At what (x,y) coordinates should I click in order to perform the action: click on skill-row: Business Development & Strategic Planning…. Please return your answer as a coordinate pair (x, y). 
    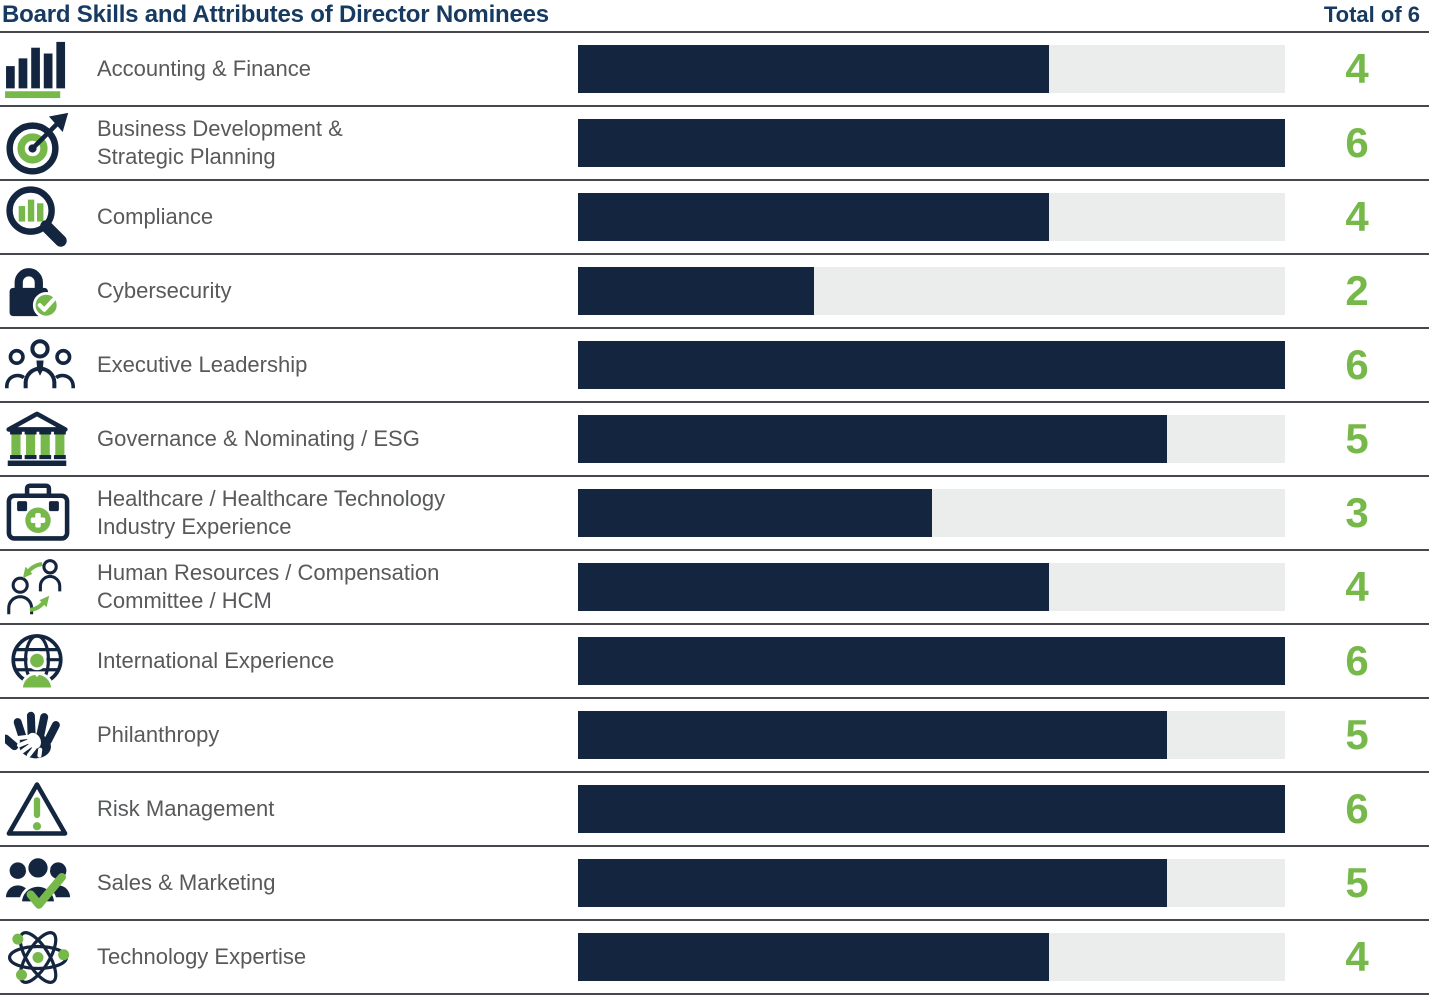
    Looking at the image, I should click on (714, 144).